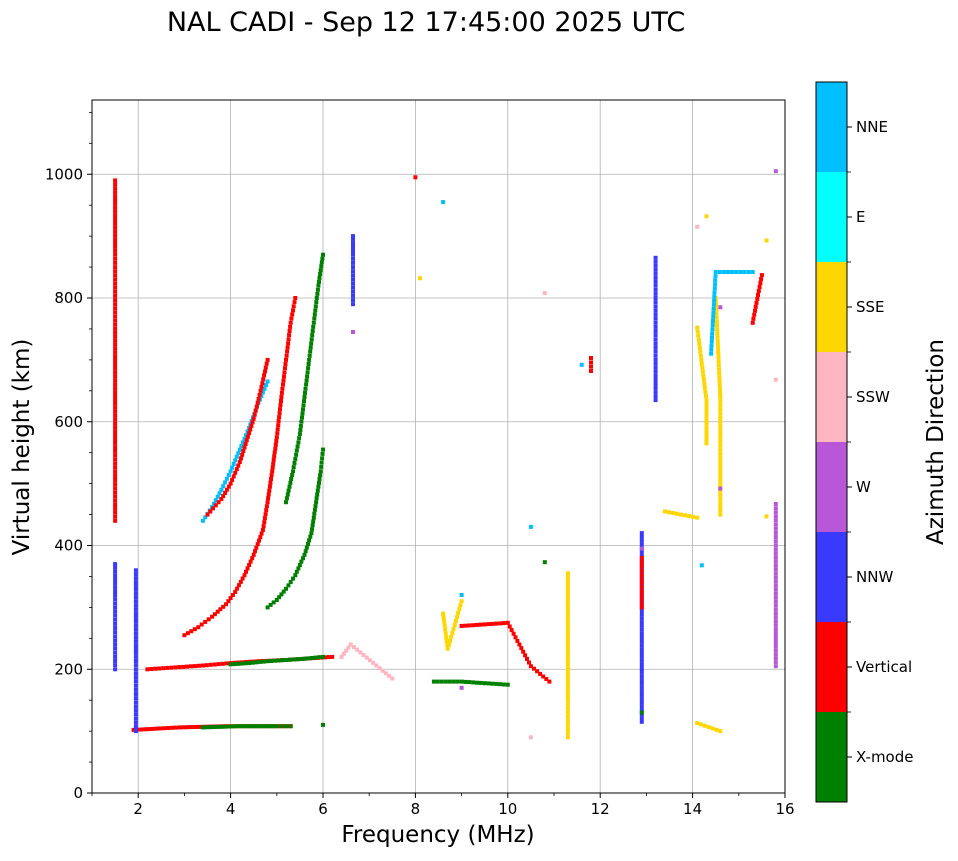  Describe the element at coordinates (831, 757) in the screenshot. I see `colorbar-segment-x-mode` at that location.